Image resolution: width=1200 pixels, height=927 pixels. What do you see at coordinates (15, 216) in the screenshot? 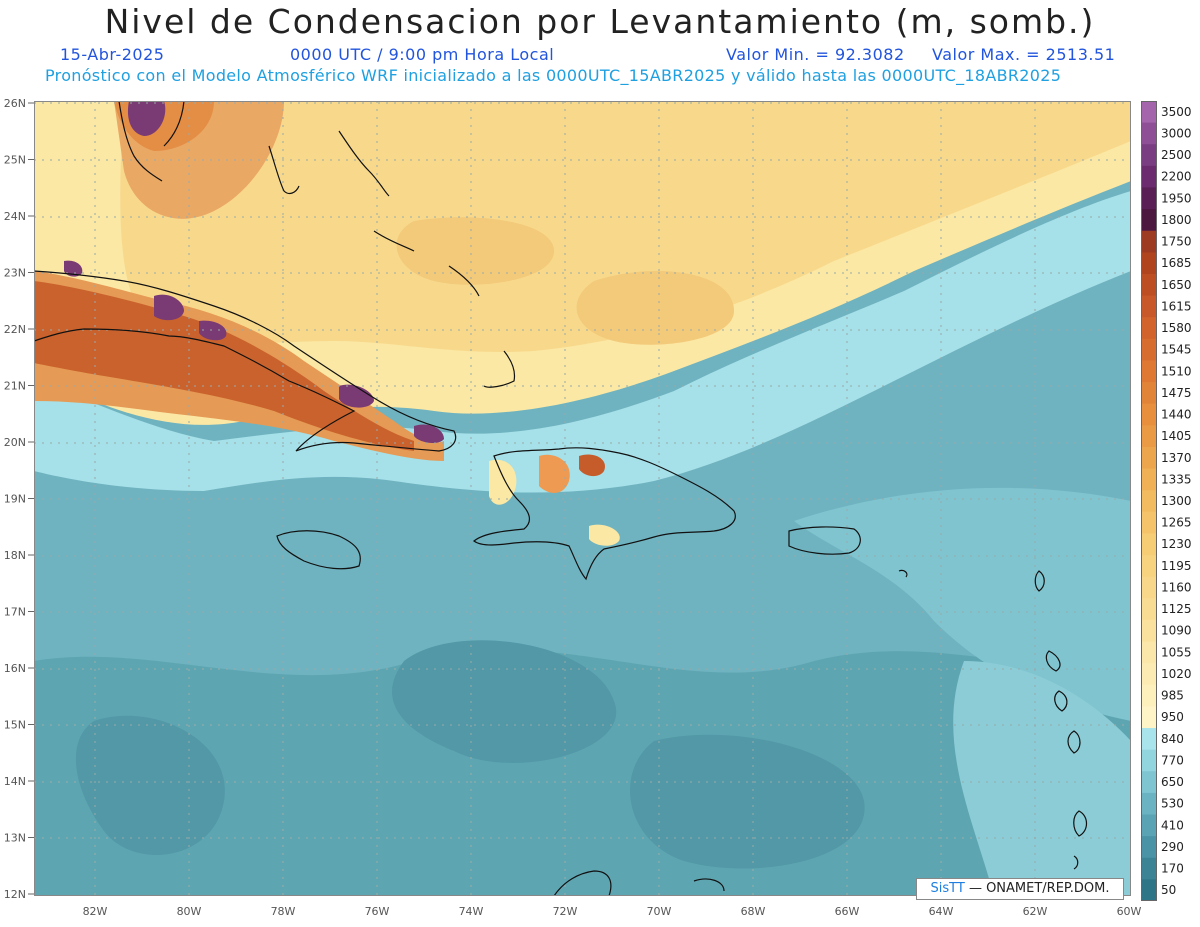
I see `lat-label: 24N` at bounding box center [15, 216].